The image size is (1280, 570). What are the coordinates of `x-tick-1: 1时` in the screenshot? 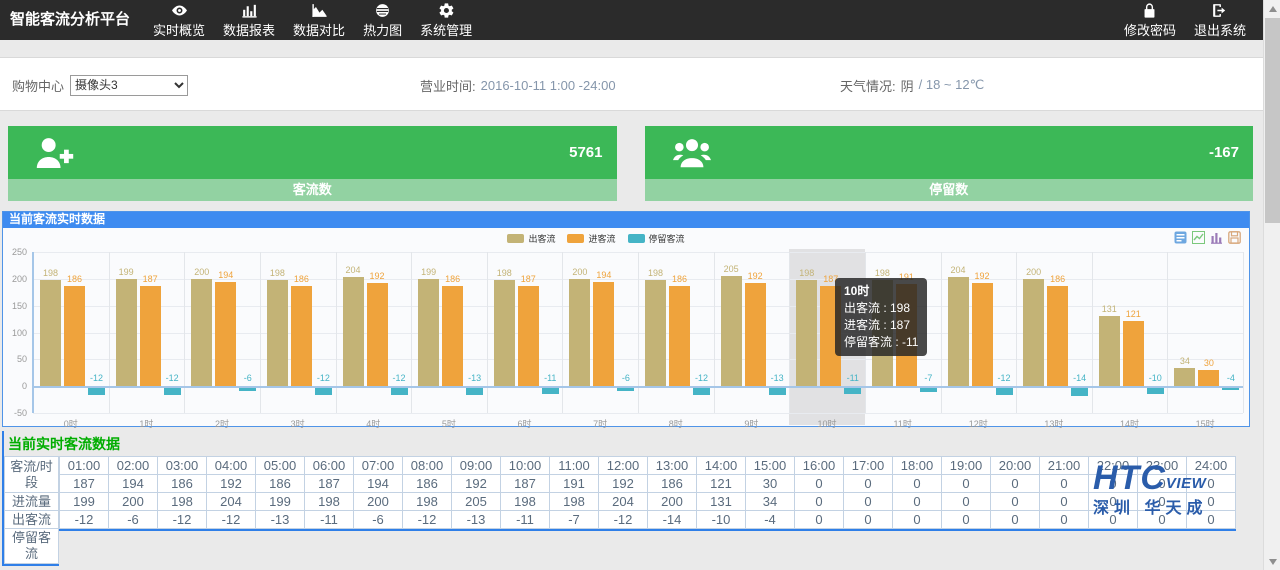 It's located at (146, 424).